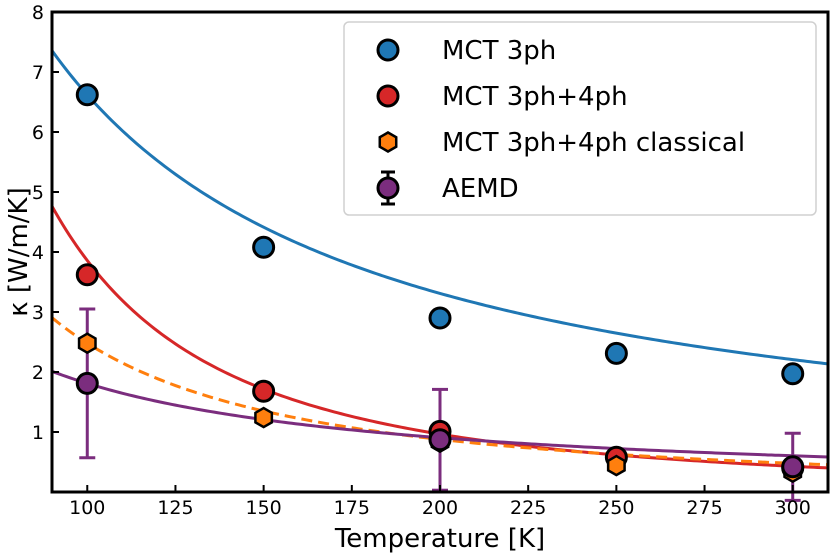 The width and height of the screenshot is (830, 554). What do you see at coordinates (38, 193) in the screenshot?
I see `y-tick-label: 5` at bounding box center [38, 193].